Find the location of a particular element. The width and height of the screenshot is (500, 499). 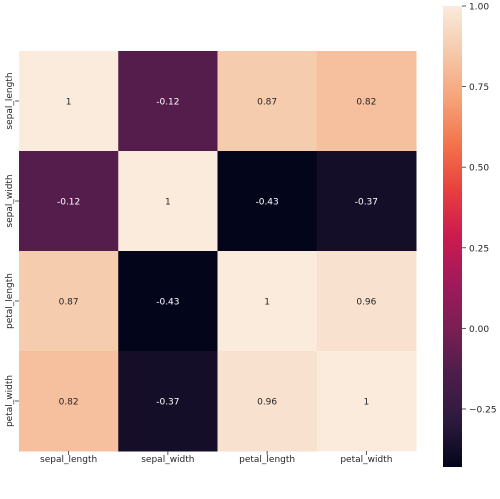

colorbar-tick-label: 0.25 is located at coordinates (479, 249).